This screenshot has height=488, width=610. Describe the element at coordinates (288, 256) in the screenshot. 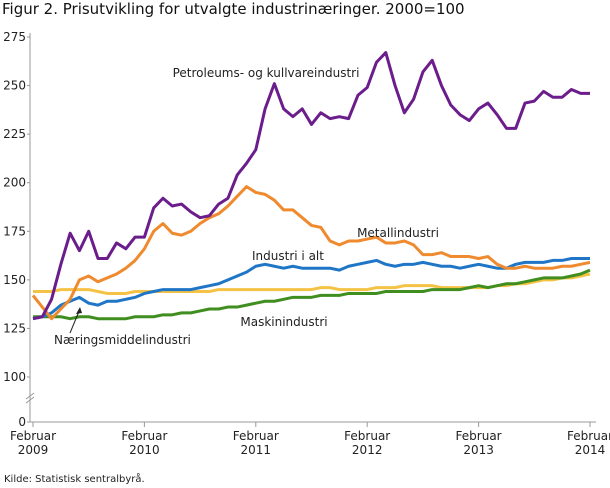

I see `series-label: Industri i alt` at that location.